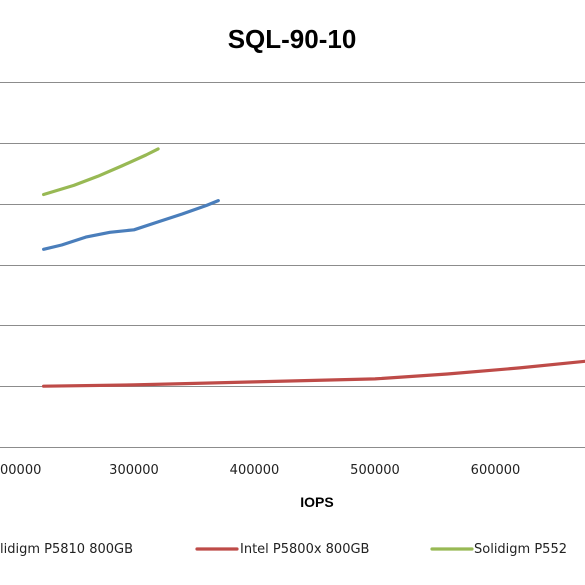  What do you see at coordinates (20, 470) in the screenshot?
I see `x-tick-label-1: 00000` at bounding box center [20, 470].